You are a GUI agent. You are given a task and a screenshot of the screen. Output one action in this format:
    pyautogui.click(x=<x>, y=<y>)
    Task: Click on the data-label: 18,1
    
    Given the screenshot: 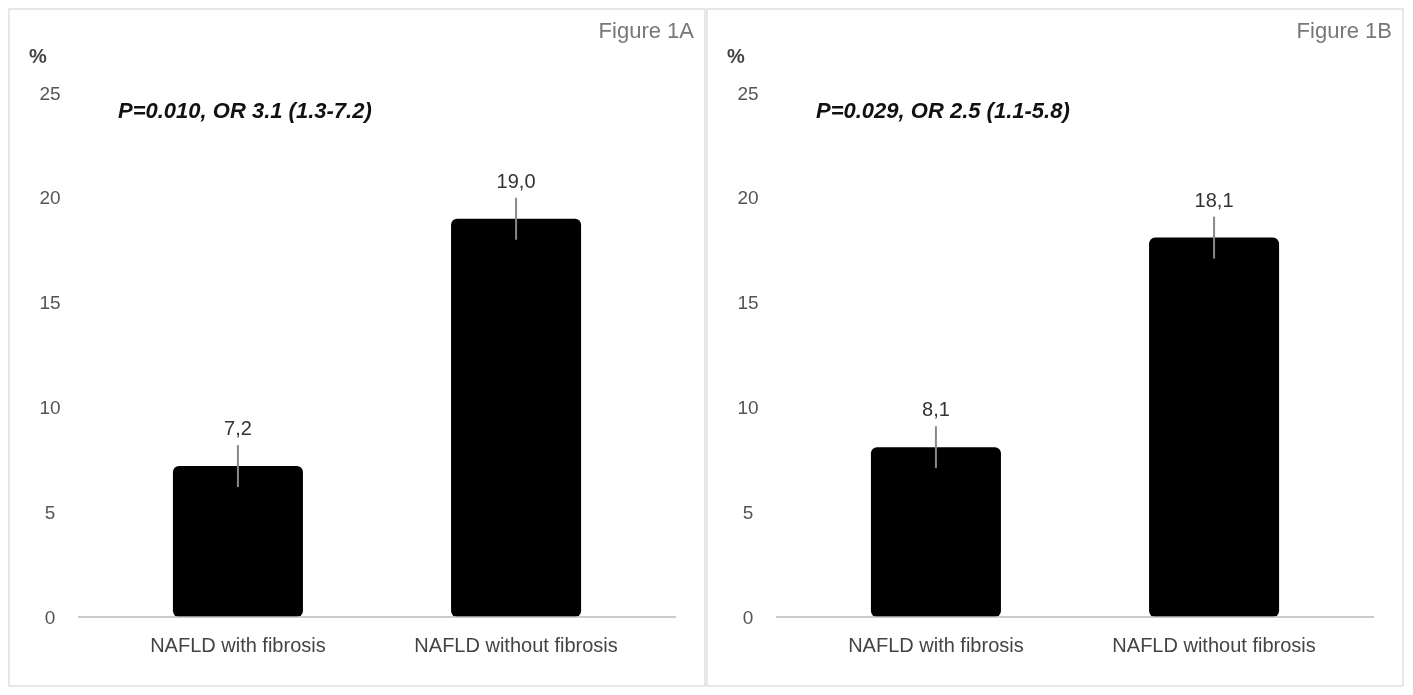 What is the action you would take?
    pyautogui.click(x=1214, y=199)
    